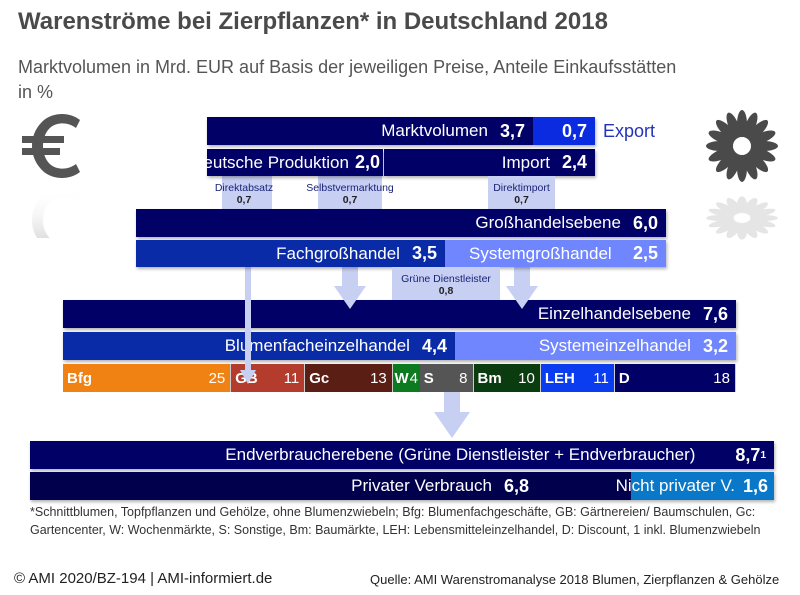 The width and height of the screenshot is (800, 595). Describe the element at coordinates (645, 222) in the screenshot. I see `grosshandel-total-value: 6,0` at that location.